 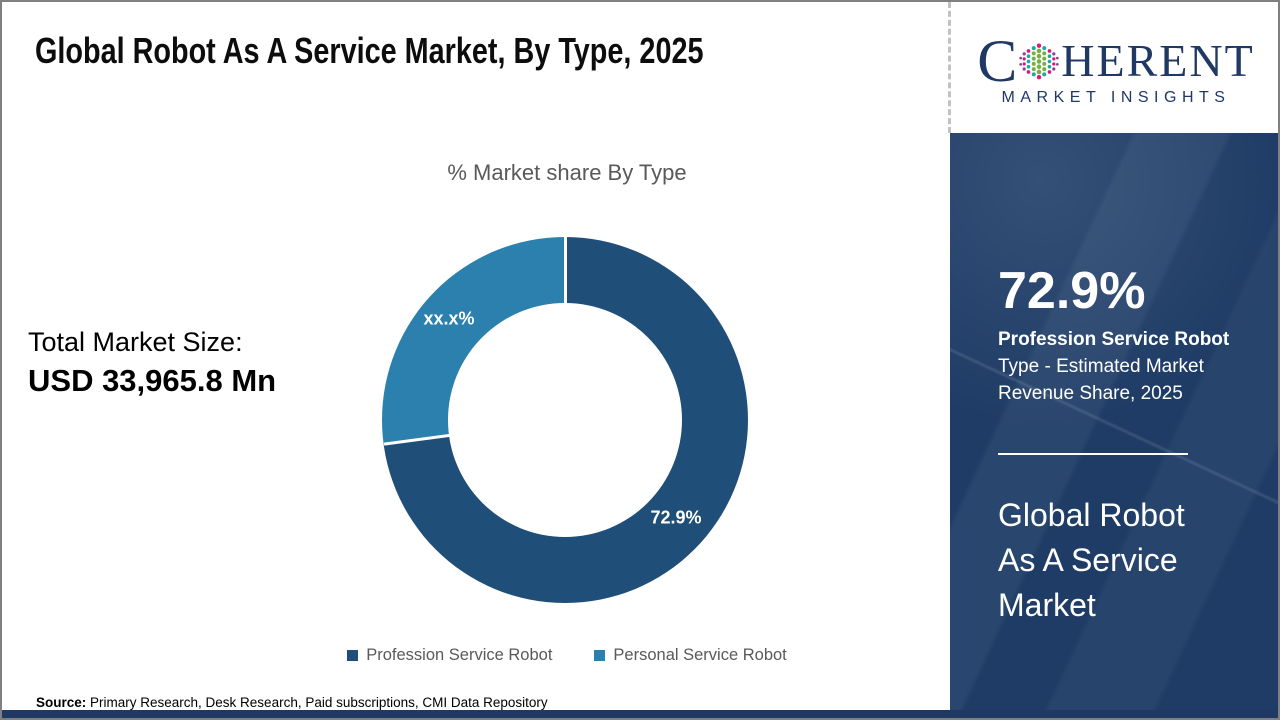 What do you see at coordinates (1114, 339) in the screenshot?
I see `side-panel-stat-title: Profession Service Robot` at bounding box center [1114, 339].